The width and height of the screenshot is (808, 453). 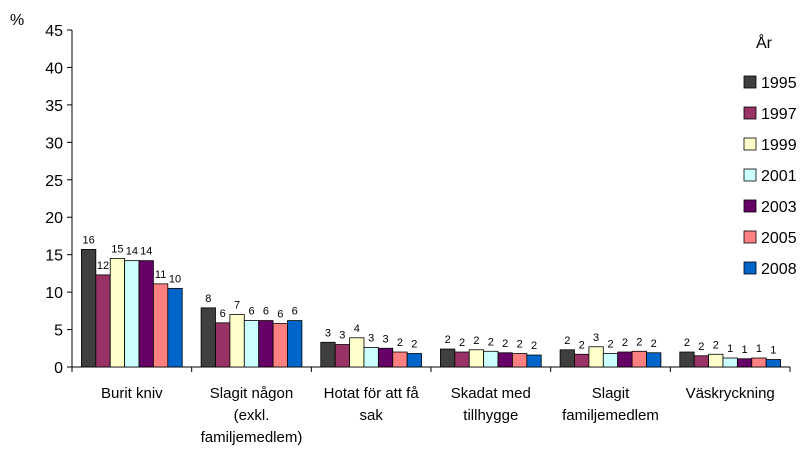 What do you see at coordinates (54, 31) in the screenshot?
I see `y-tick-label: 45` at bounding box center [54, 31].